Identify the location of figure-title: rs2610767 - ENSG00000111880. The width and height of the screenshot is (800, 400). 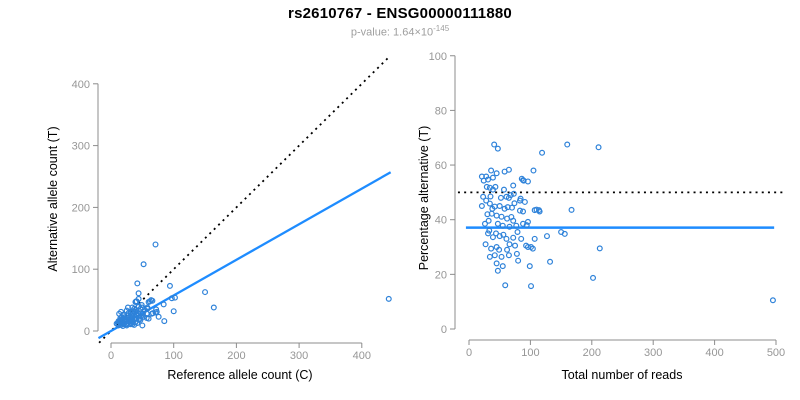
(400, 13).